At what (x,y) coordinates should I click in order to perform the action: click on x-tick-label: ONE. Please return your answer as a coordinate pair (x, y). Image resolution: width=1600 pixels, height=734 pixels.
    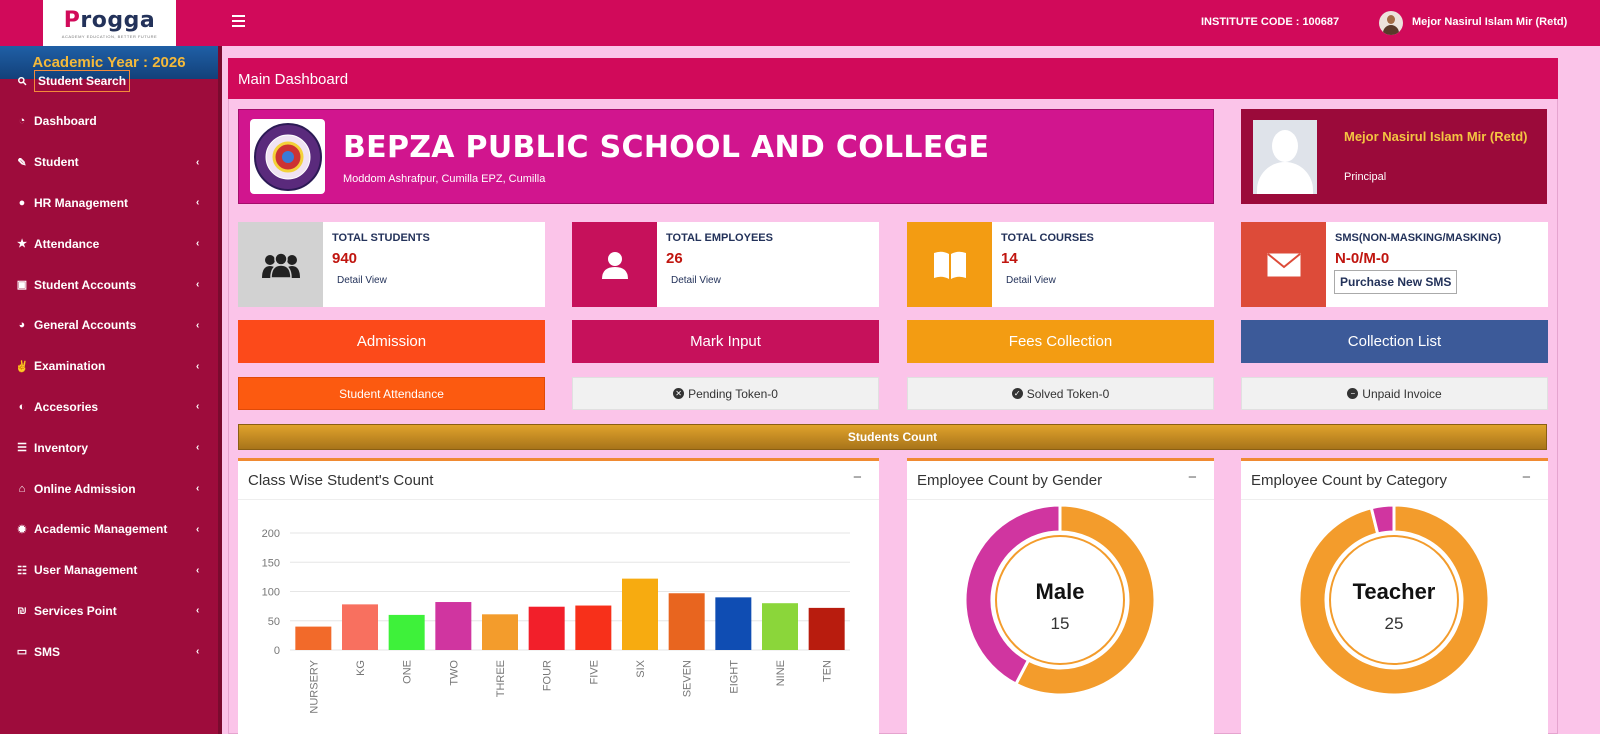
    Looking at the image, I should click on (408, 672).